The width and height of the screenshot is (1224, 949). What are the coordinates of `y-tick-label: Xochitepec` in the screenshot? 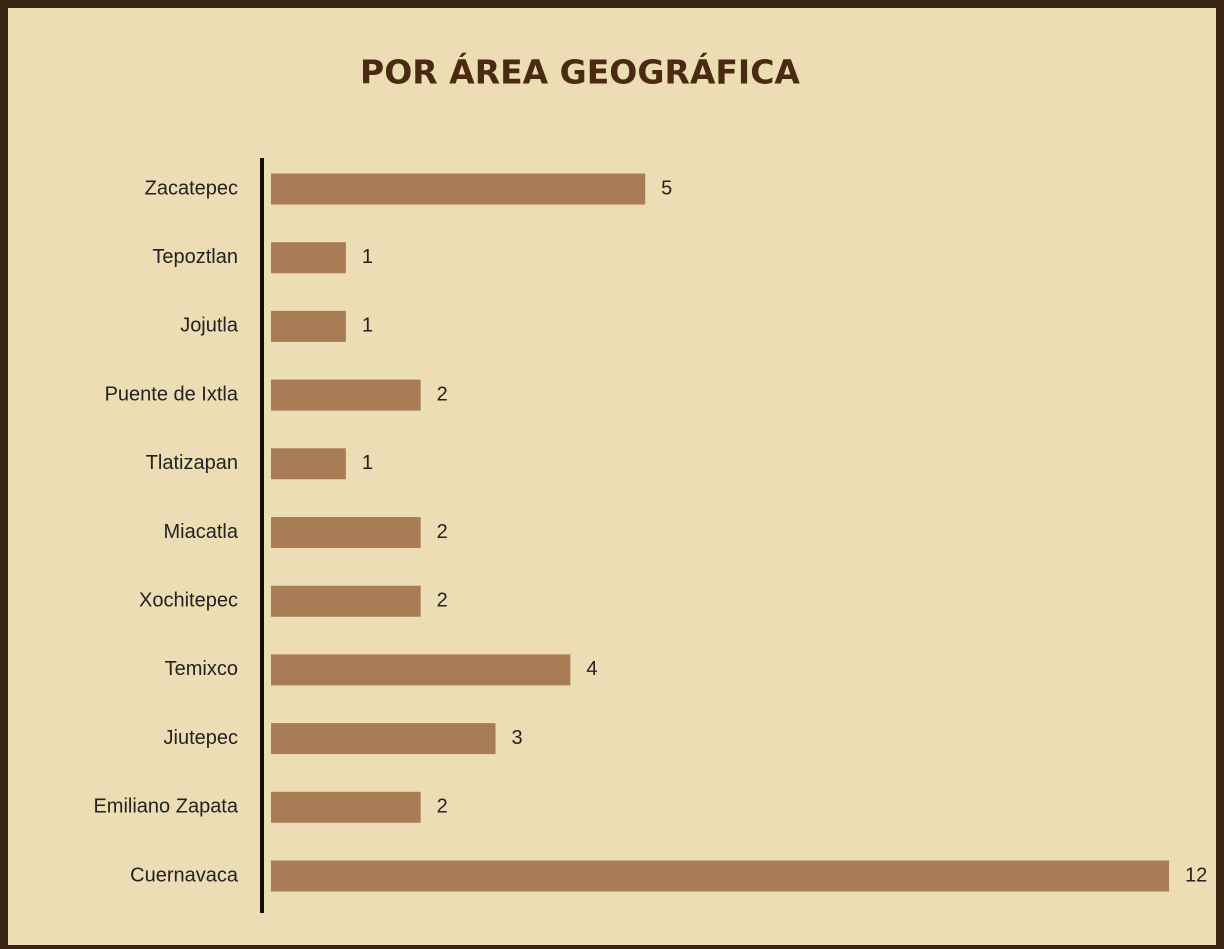 It's located at (188, 600).